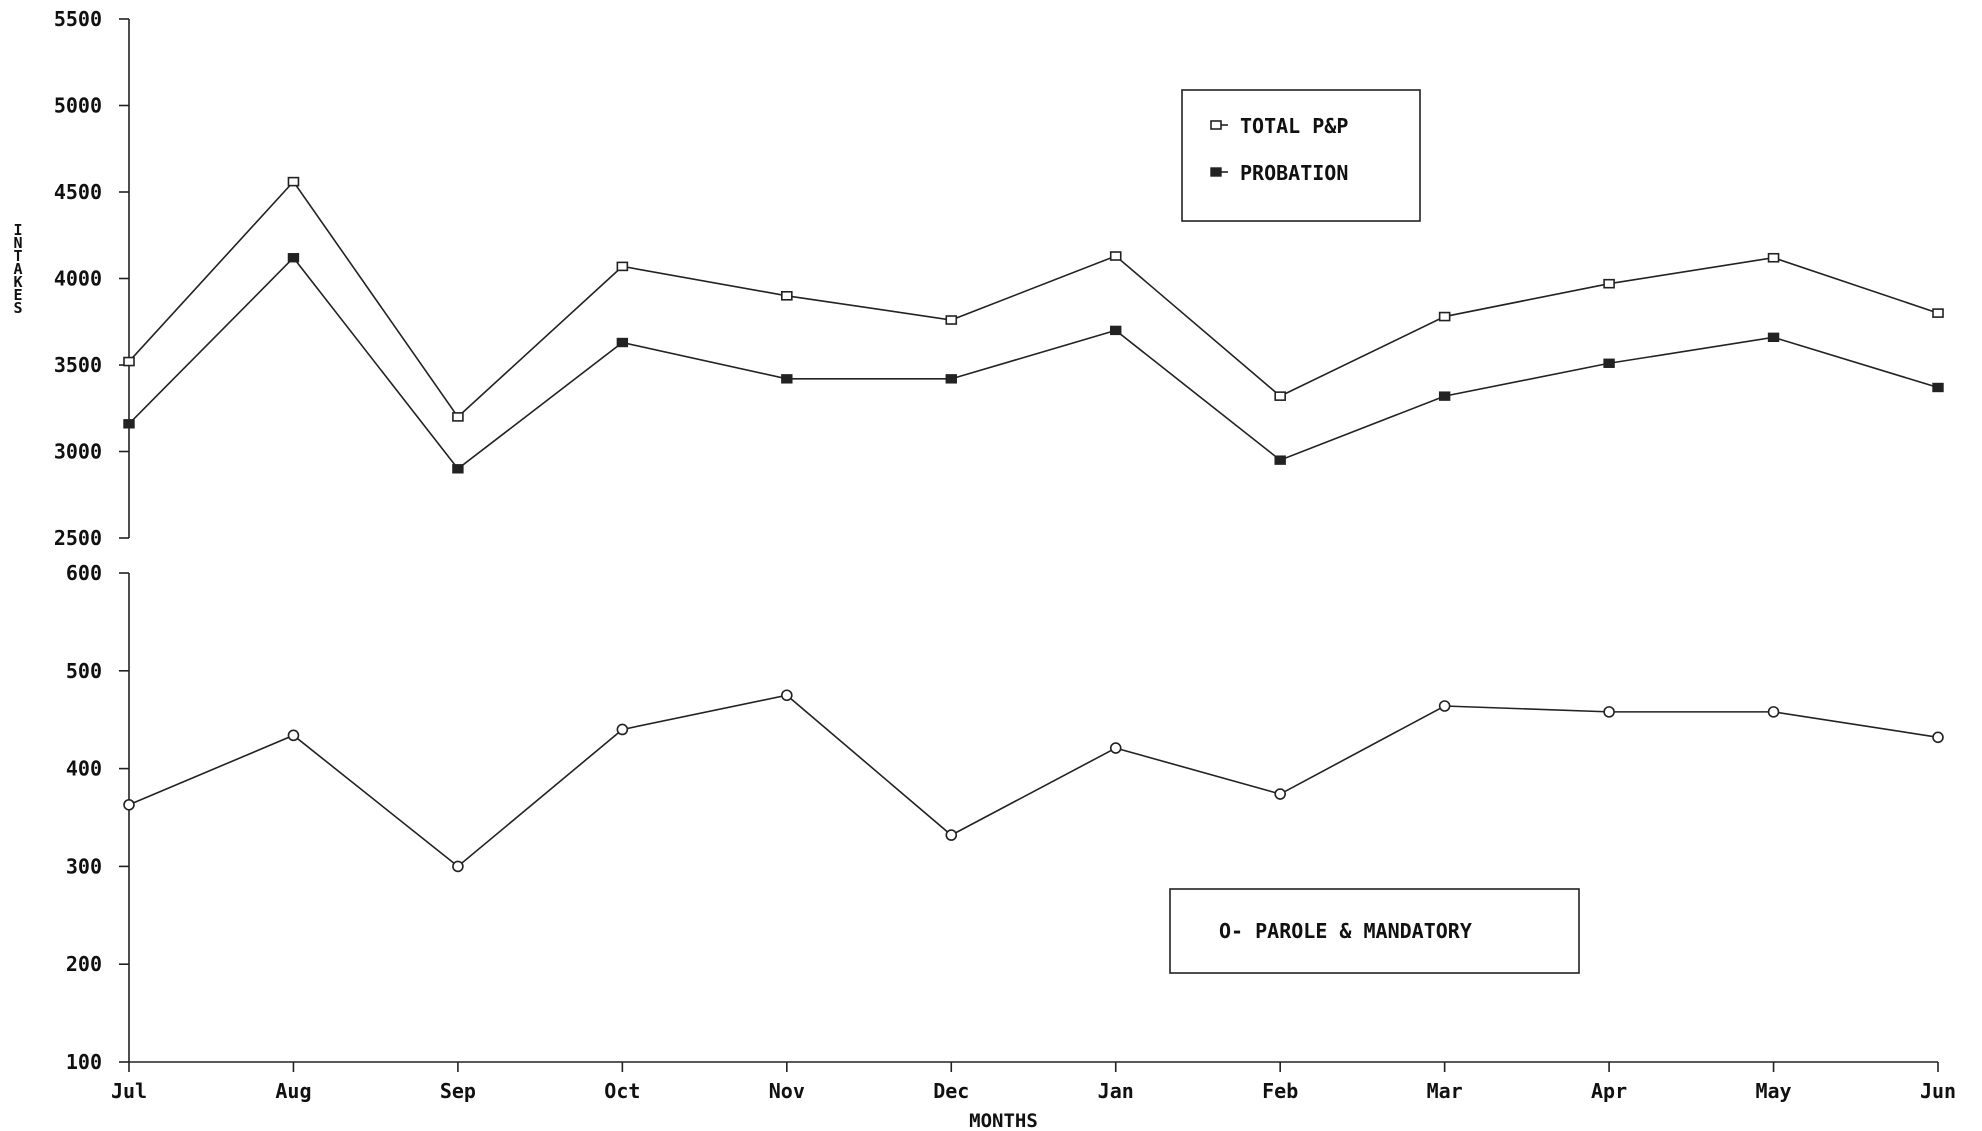 Image resolution: width=1982 pixels, height=1131 pixels. I want to click on x-tick-label: Apr, so click(1609, 1091).